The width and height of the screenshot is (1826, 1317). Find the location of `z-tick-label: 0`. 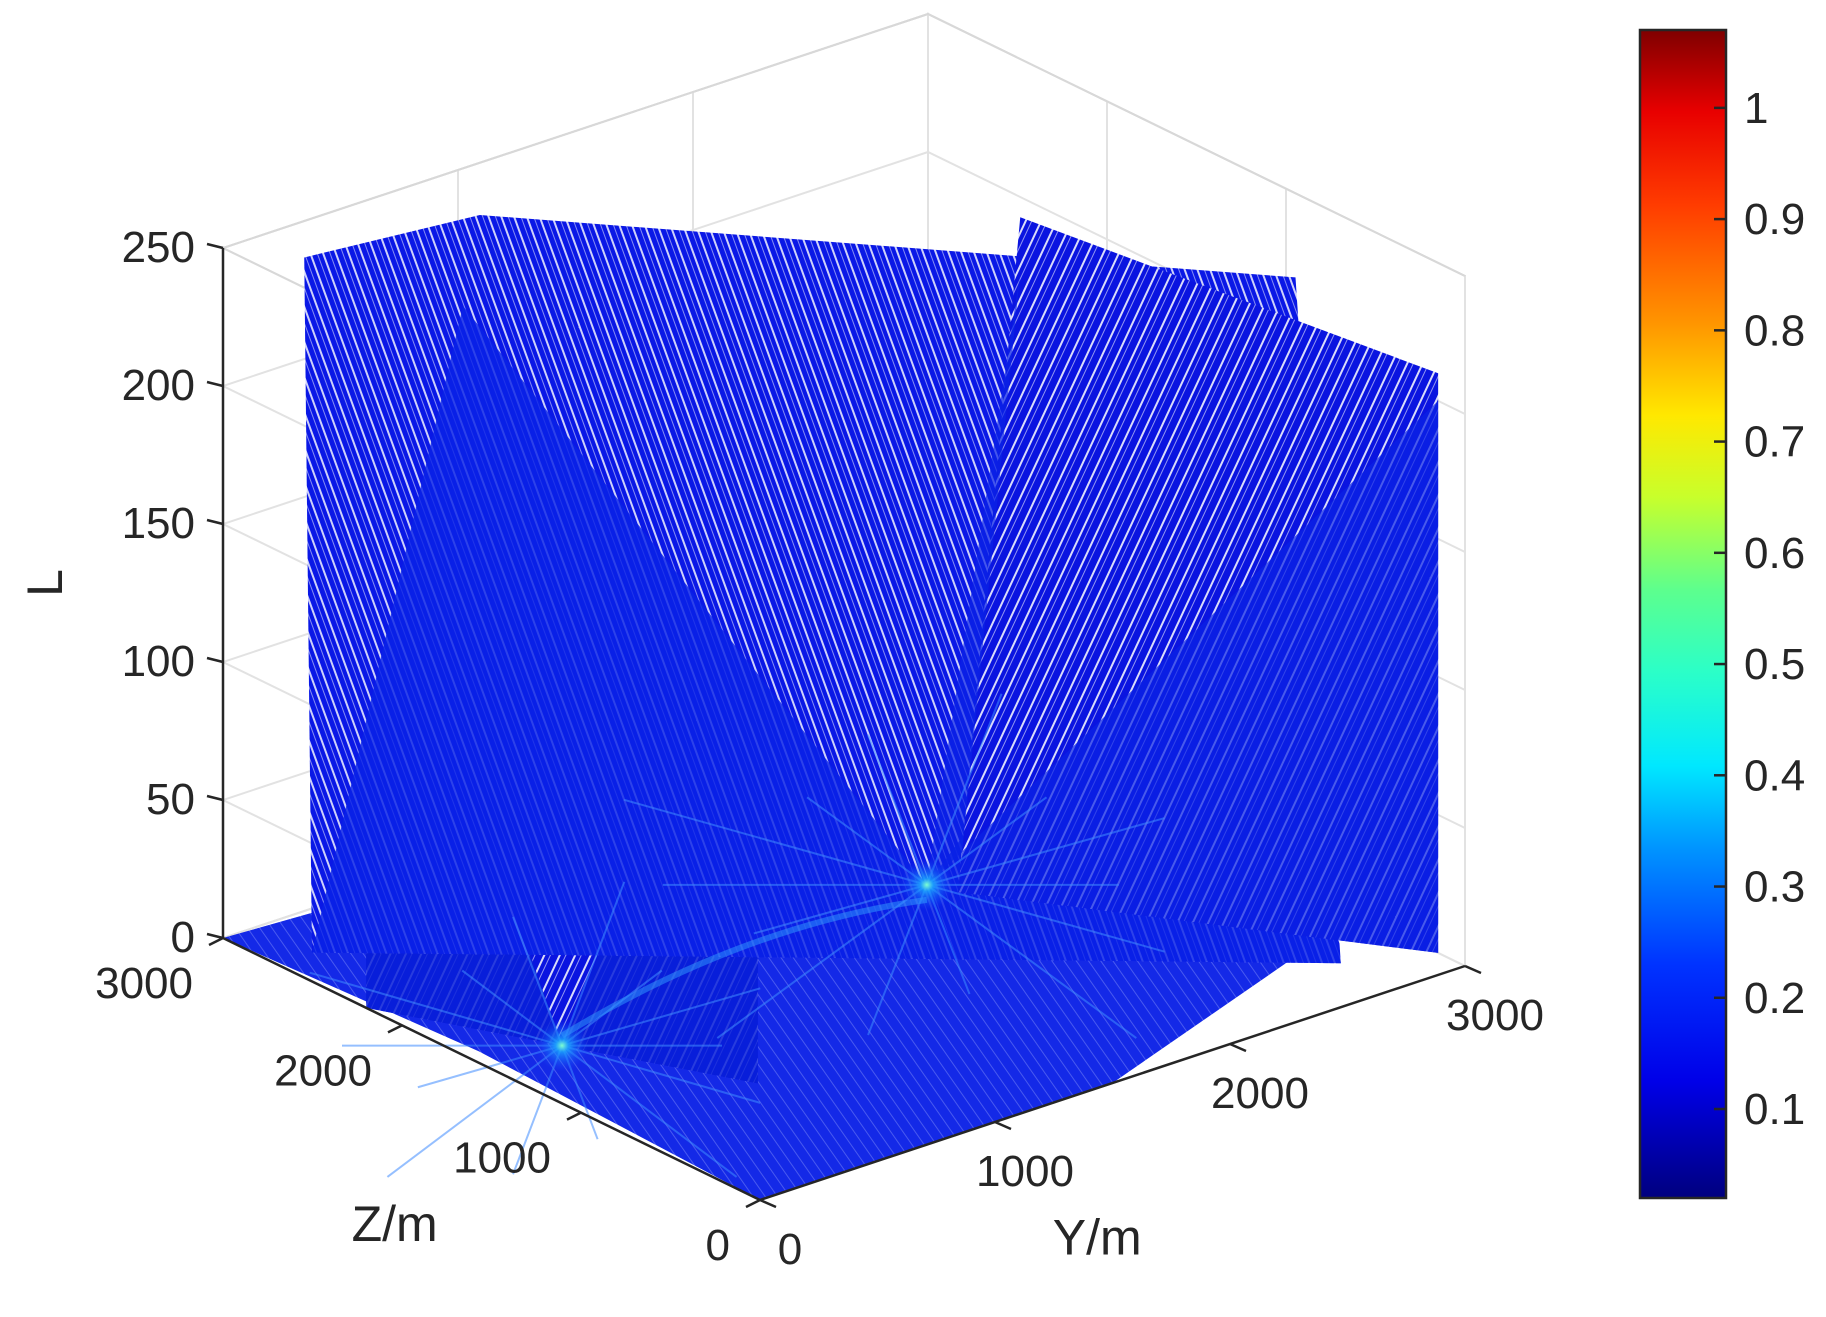

z-tick-label: 0 is located at coordinates (718, 1245).